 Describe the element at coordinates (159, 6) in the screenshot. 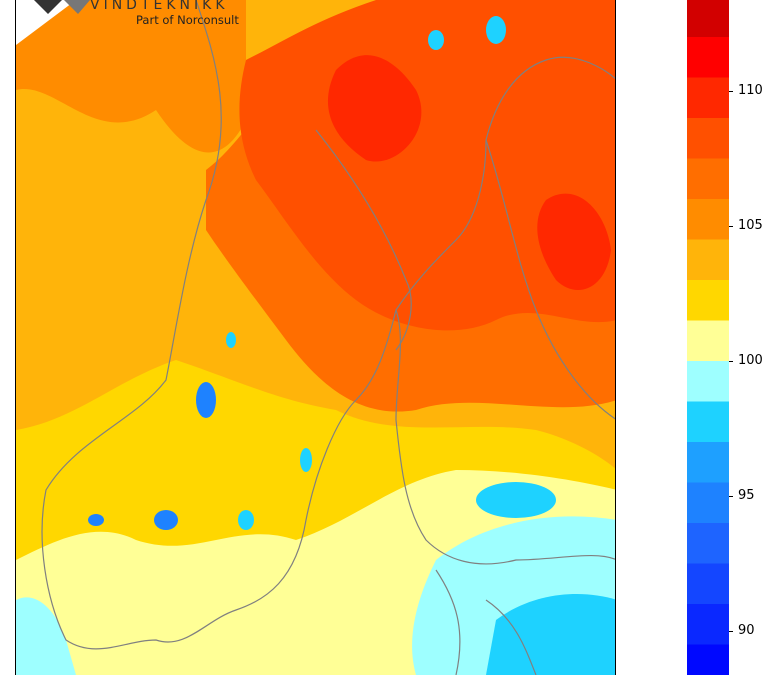

I see `logo-brand-text: VINDTEKNIKK` at that location.